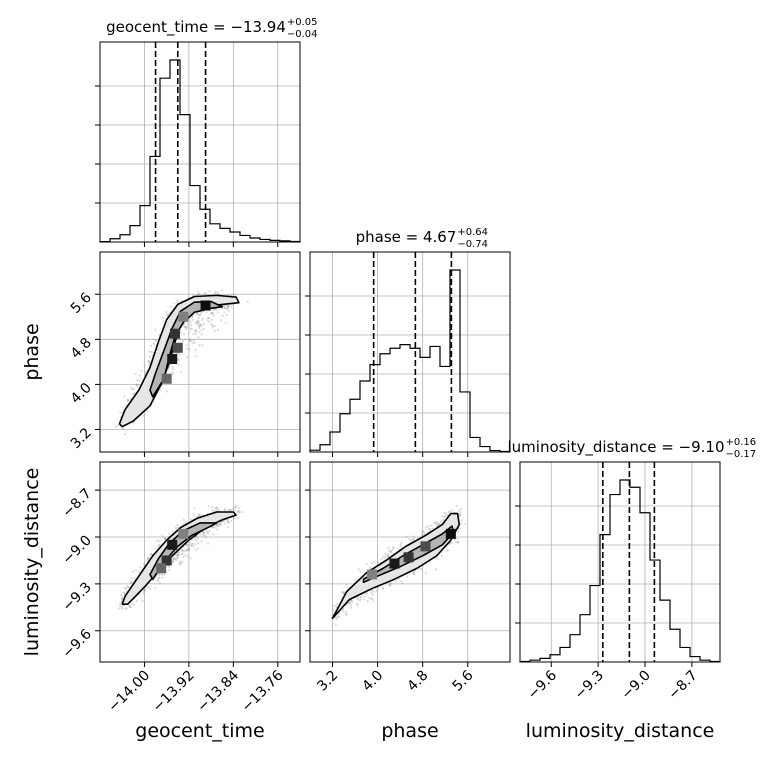  What do you see at coordinates (327, 681) in the screenshot?
I see `contour-phase-luminosity_distance-xtick-label: 3.2` at bounding box center [327, 681].